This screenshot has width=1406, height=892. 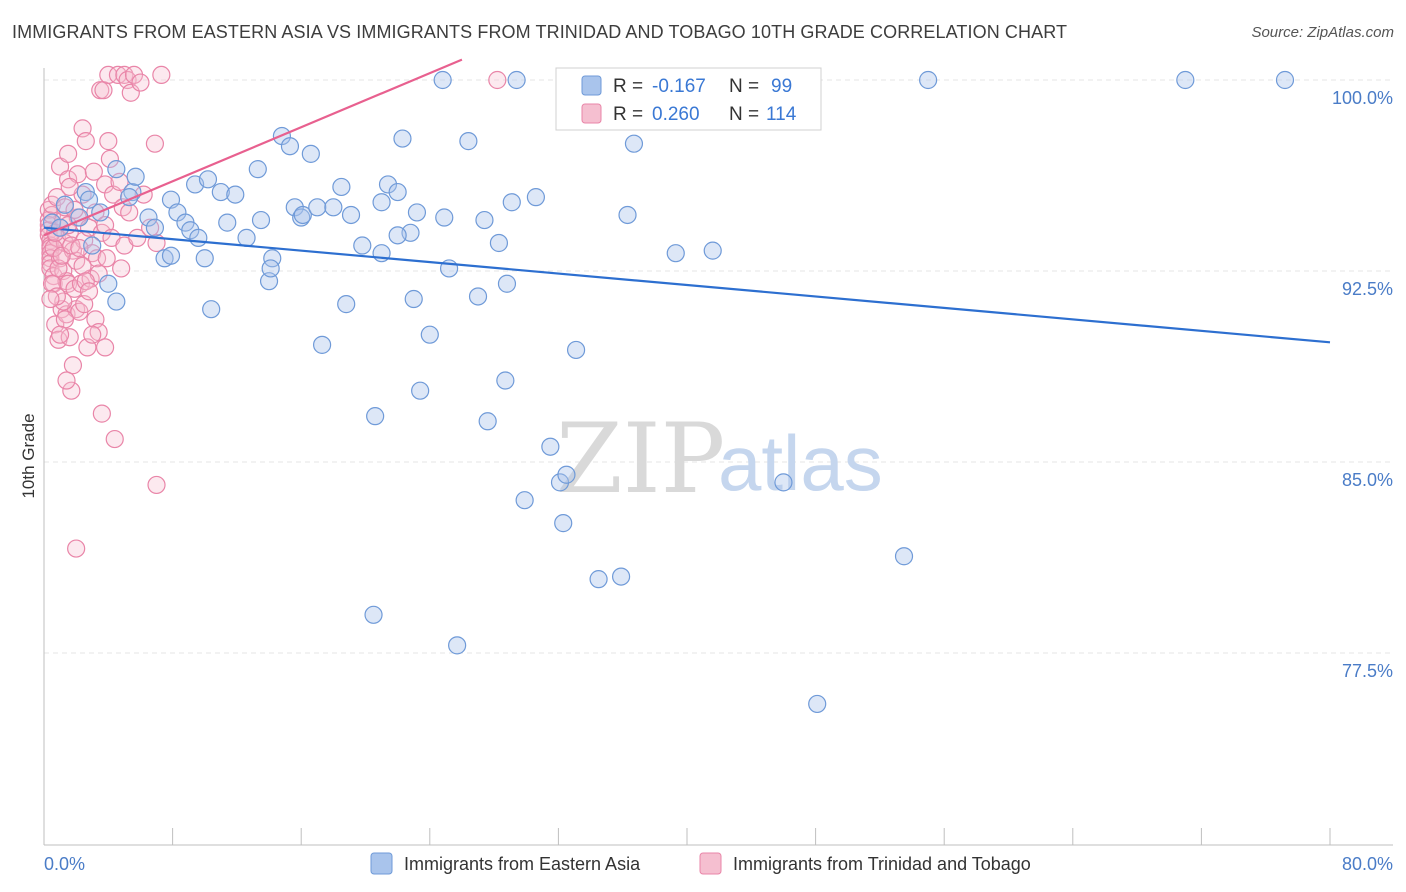 I want to click on legend-r-value-pink: 0.260, so click(x=676, y=114).